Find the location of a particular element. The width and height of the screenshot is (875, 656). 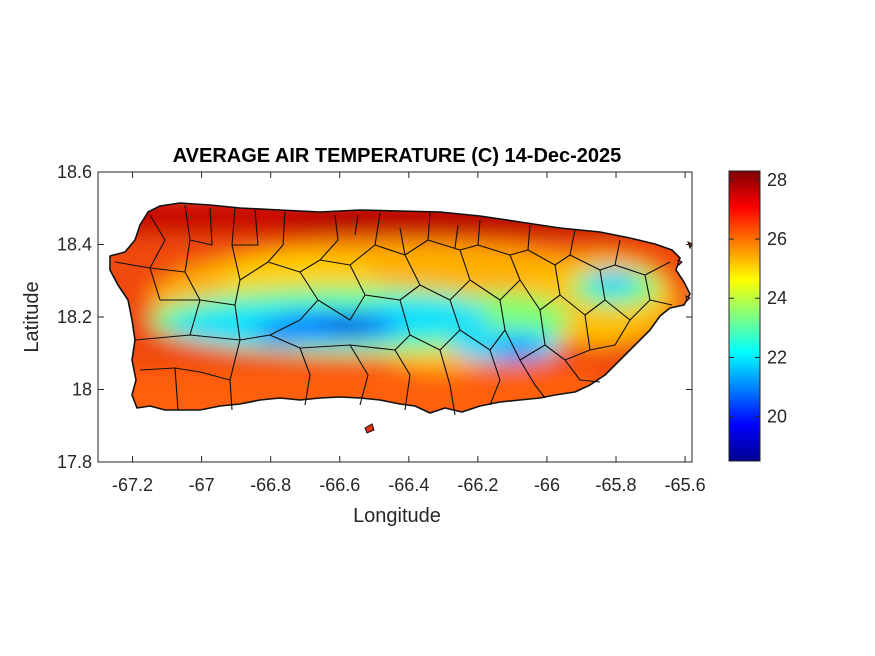

colorbar-tick-label: 20 is located at coordinates (777, 417).